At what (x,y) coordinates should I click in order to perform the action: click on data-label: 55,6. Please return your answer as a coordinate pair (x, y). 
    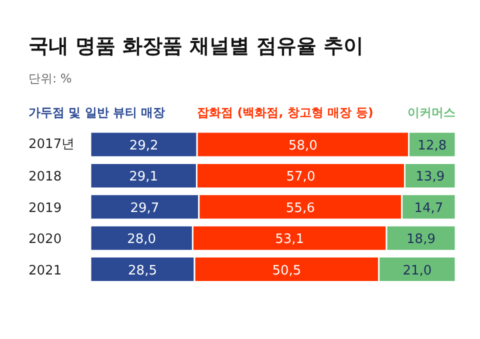
    Looking at the image, I should click on (300, 208).